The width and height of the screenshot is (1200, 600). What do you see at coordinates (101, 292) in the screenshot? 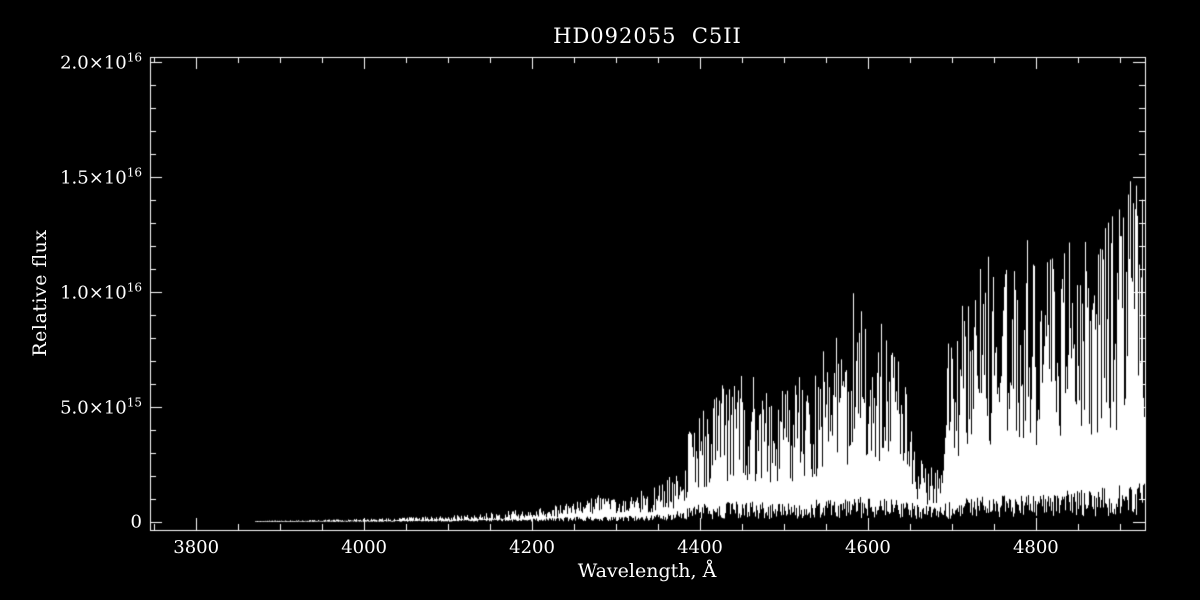
I see `y-tick-label: 1.0×10¹⁶` at bounding box center [101, 292].